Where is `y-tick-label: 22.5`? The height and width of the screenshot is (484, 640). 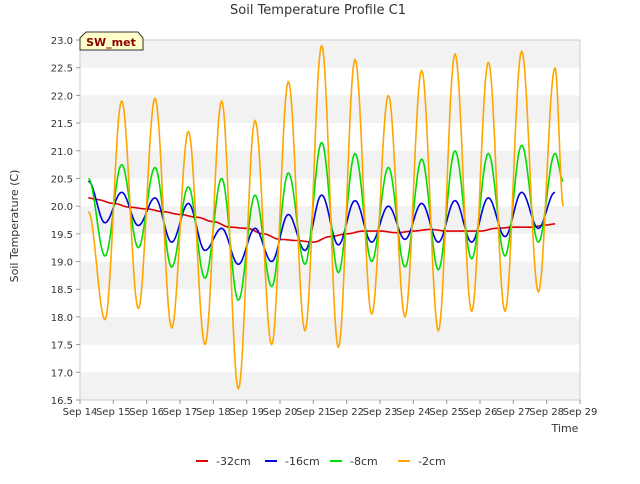
y-tick-label: 22.5 is located at coordinates (62, 69).